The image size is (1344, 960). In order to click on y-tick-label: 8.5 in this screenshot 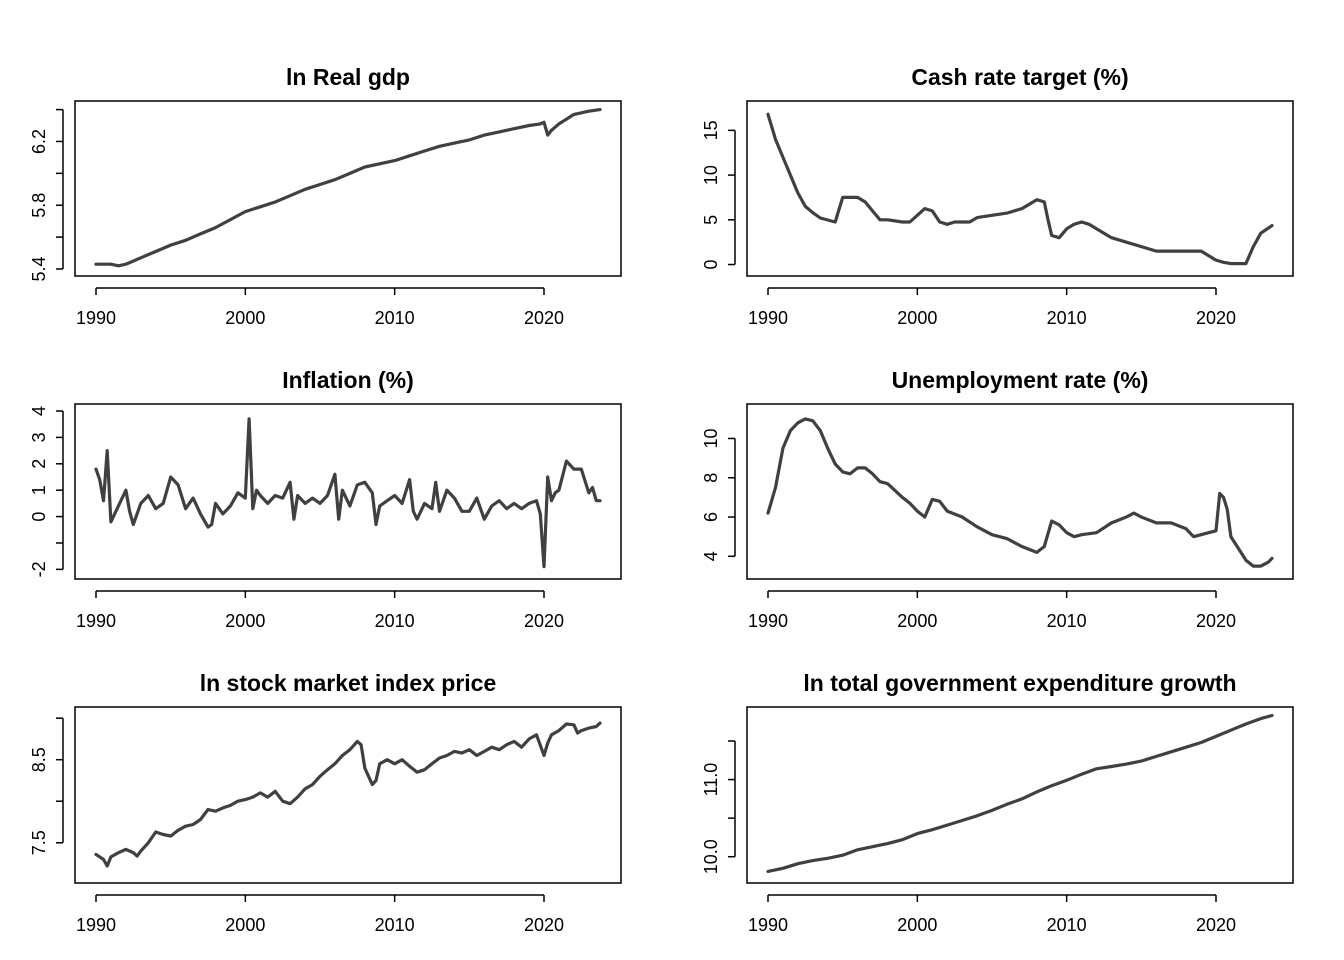, I will do `click(39, 759)`.